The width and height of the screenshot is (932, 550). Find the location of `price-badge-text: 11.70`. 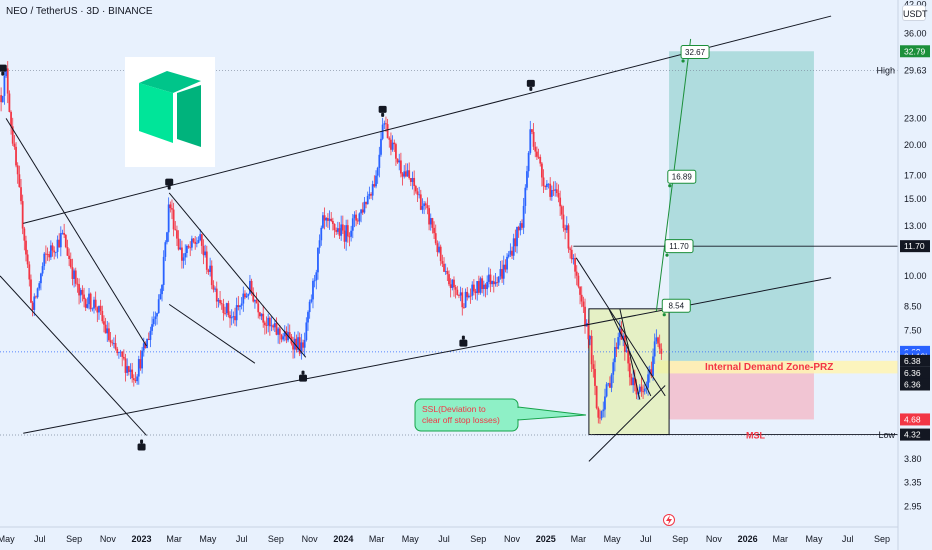

price-badge-text: 11.70 is located at coordinates (914, 246).